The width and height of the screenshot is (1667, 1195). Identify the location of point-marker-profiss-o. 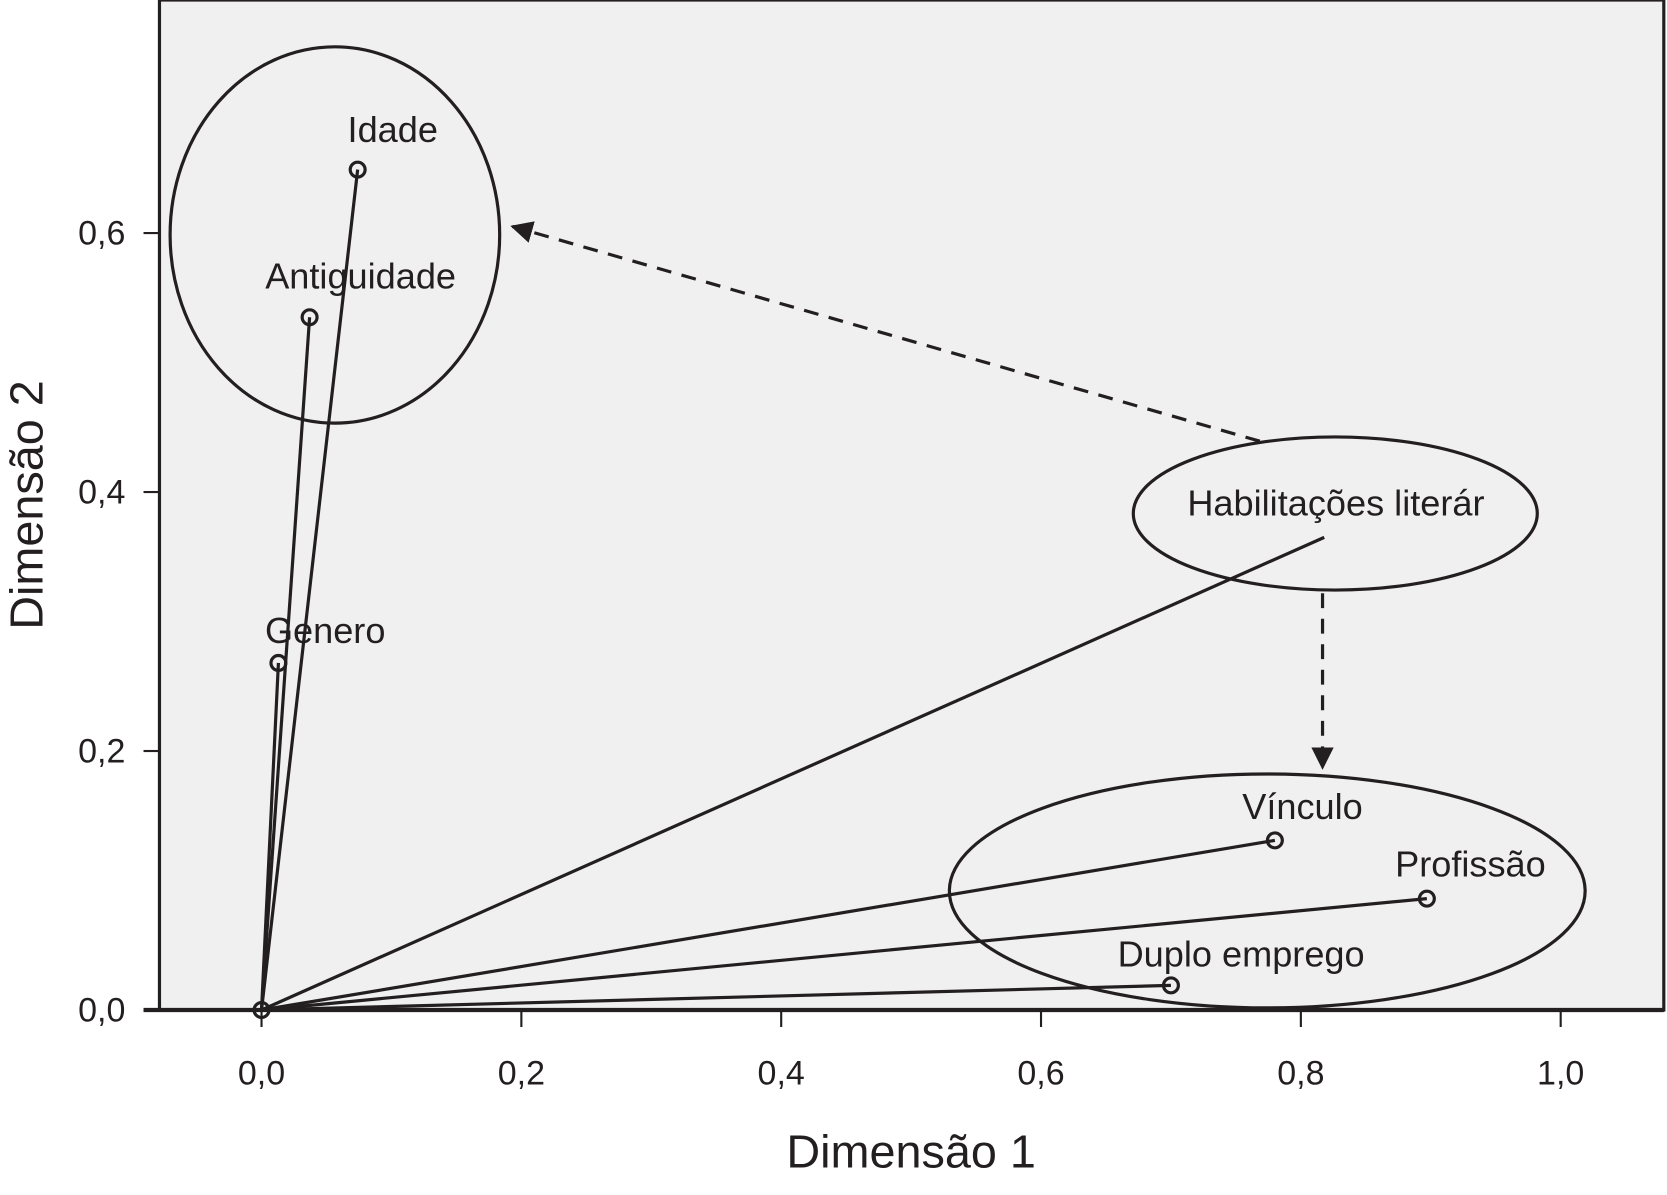
(1426, 898).